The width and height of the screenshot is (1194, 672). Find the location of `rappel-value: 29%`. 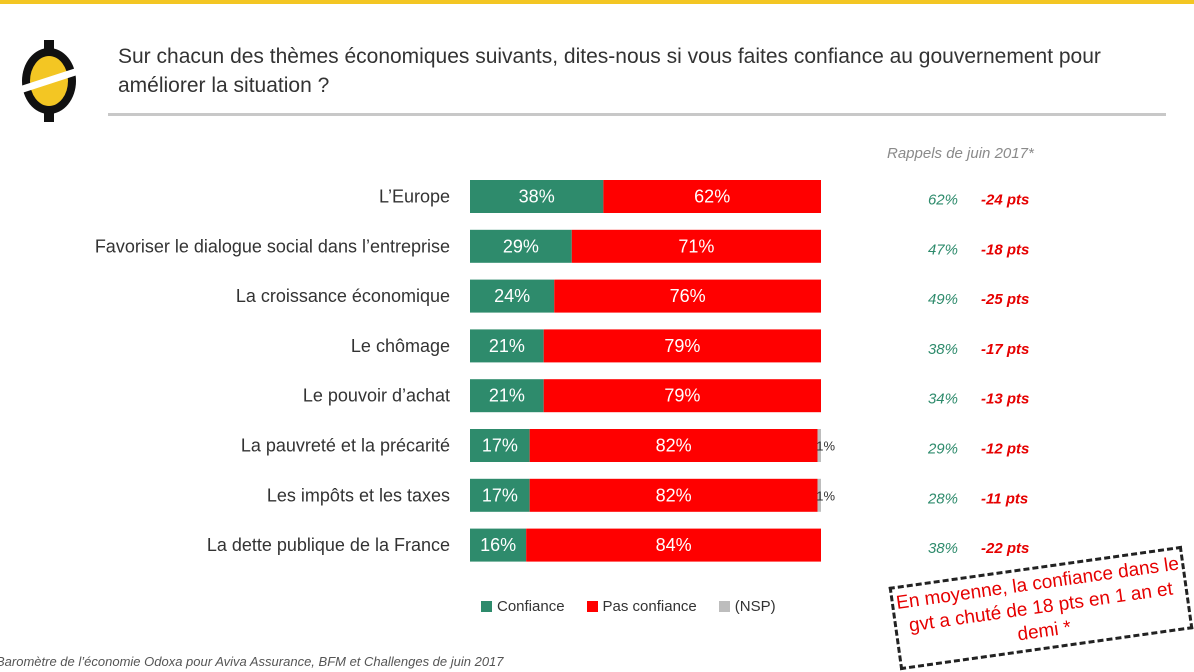

rappel-value: 29% is located at coordinates (942, 449).